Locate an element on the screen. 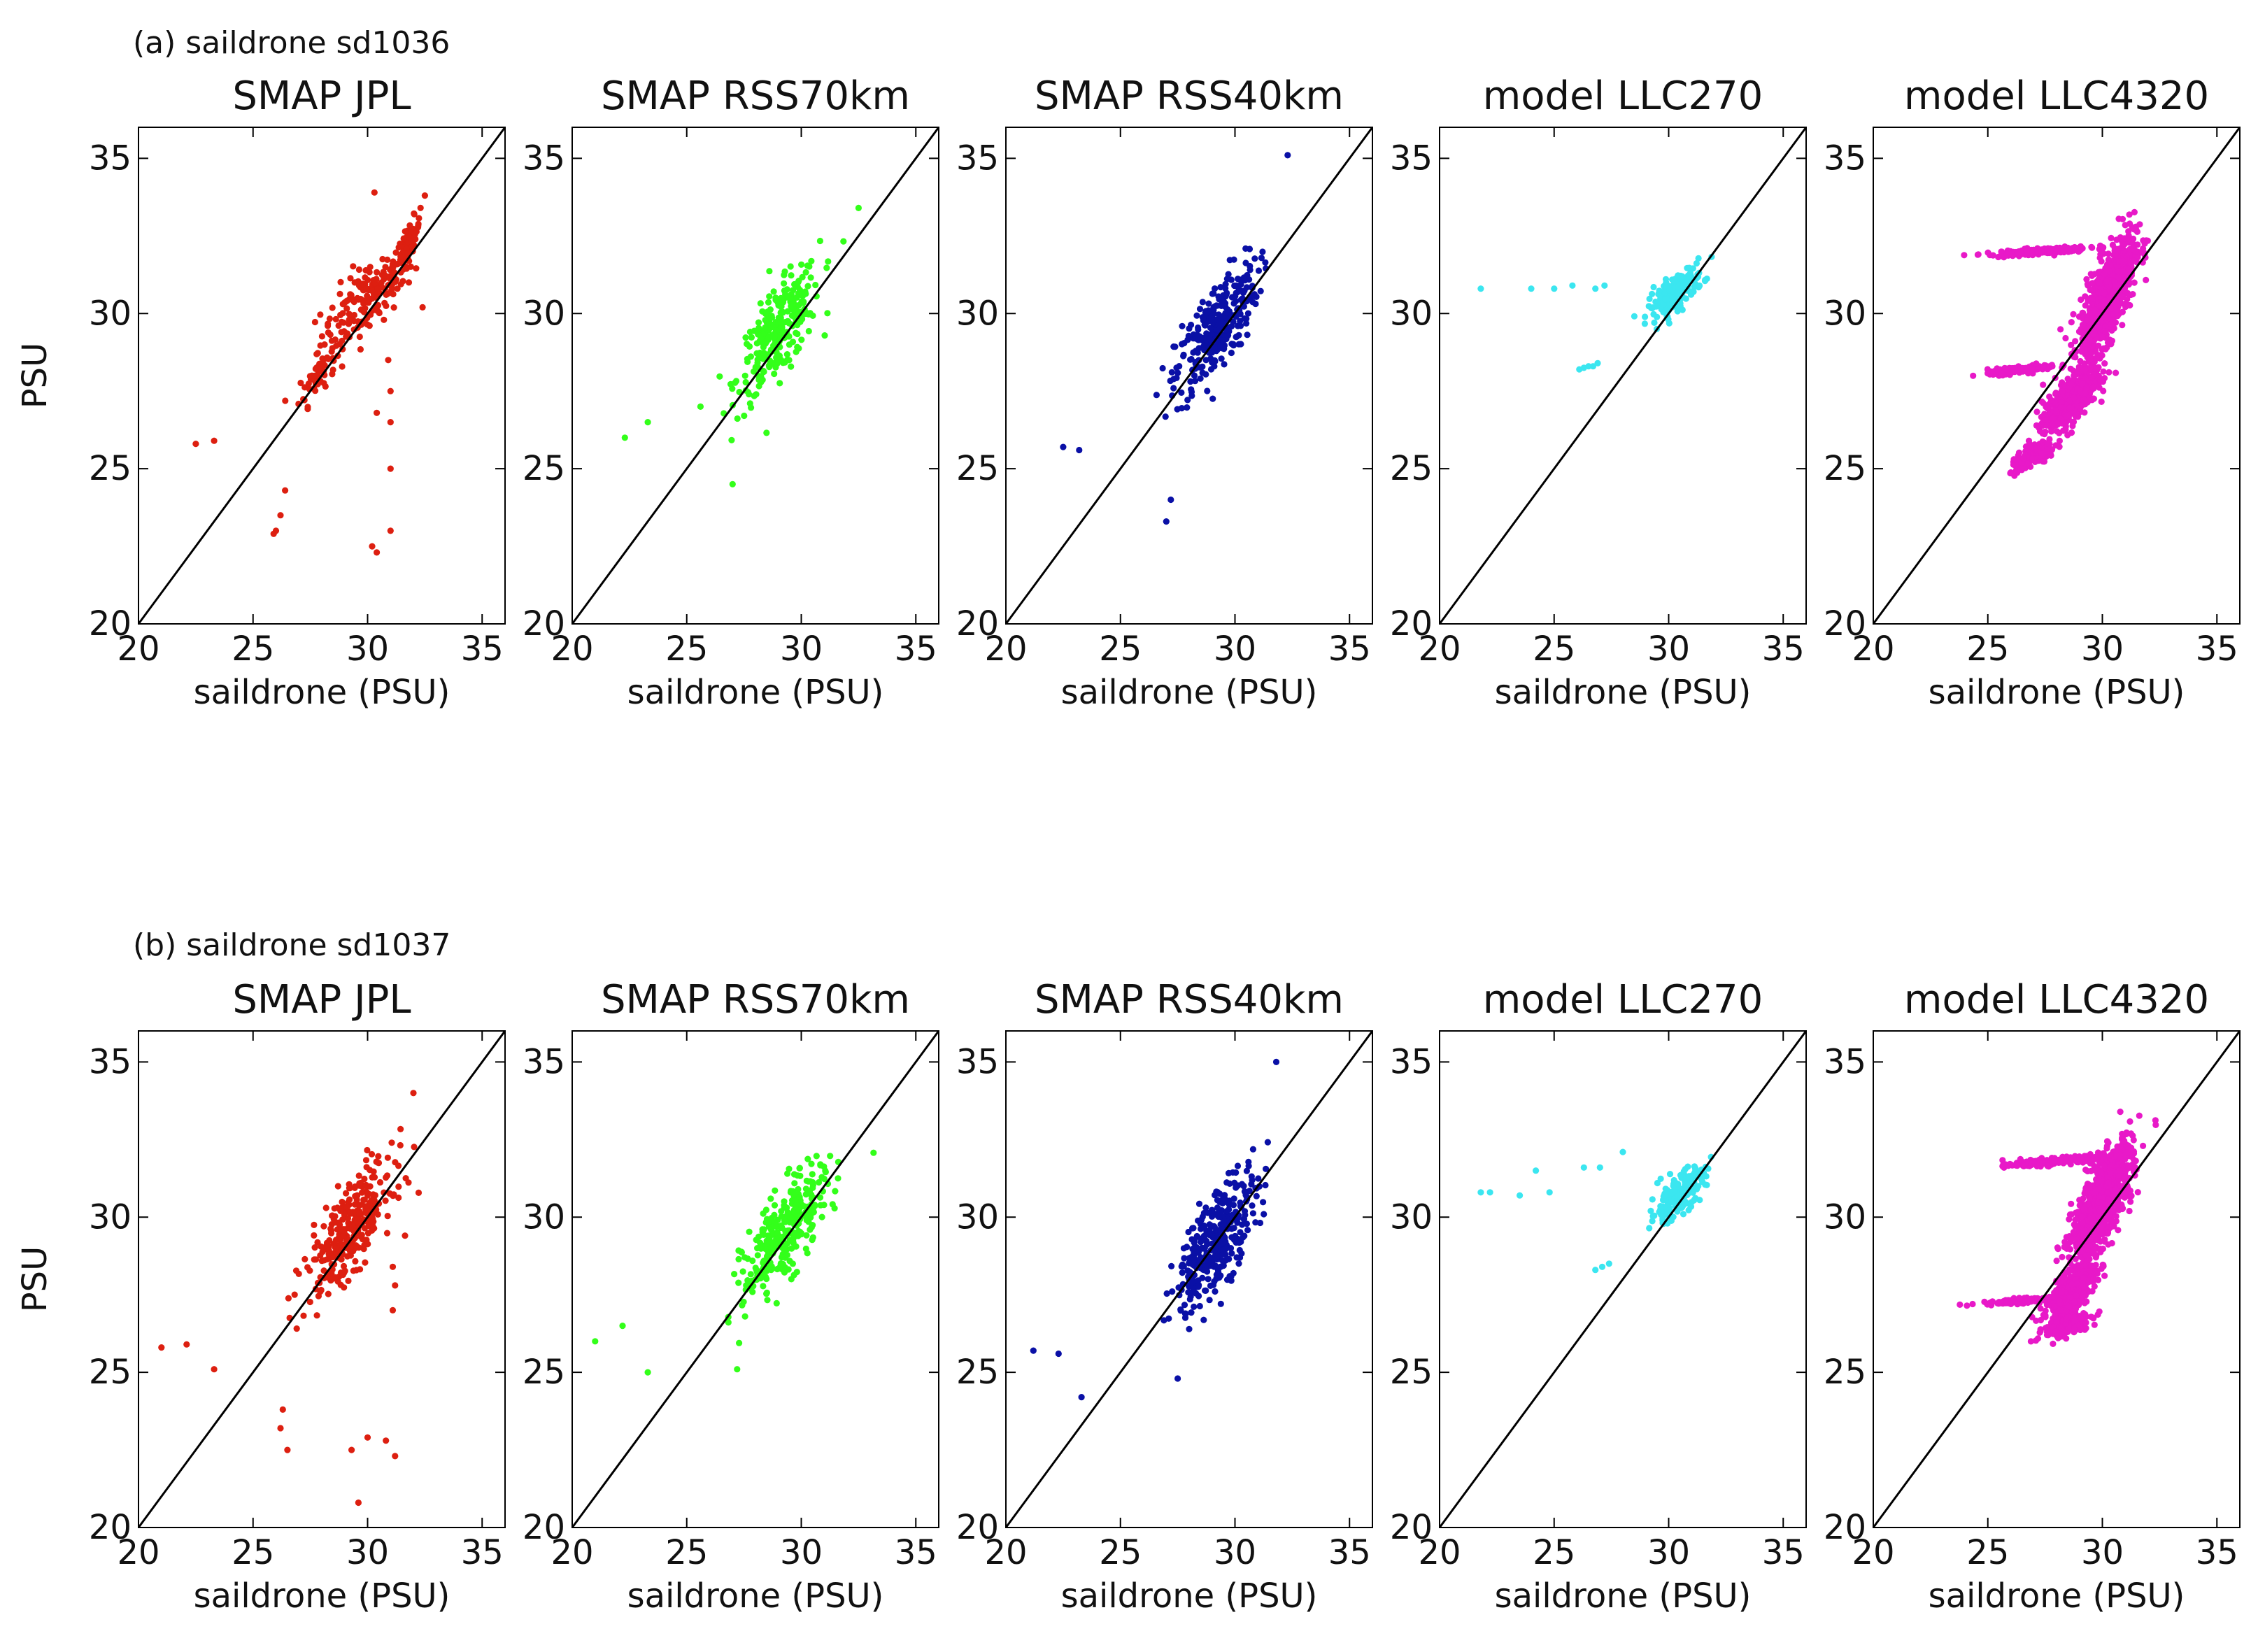 The height and width of the screenshot is (1652, 2265). panel-b-3-one-to-one-line is located at coordinates (1189, 1279).